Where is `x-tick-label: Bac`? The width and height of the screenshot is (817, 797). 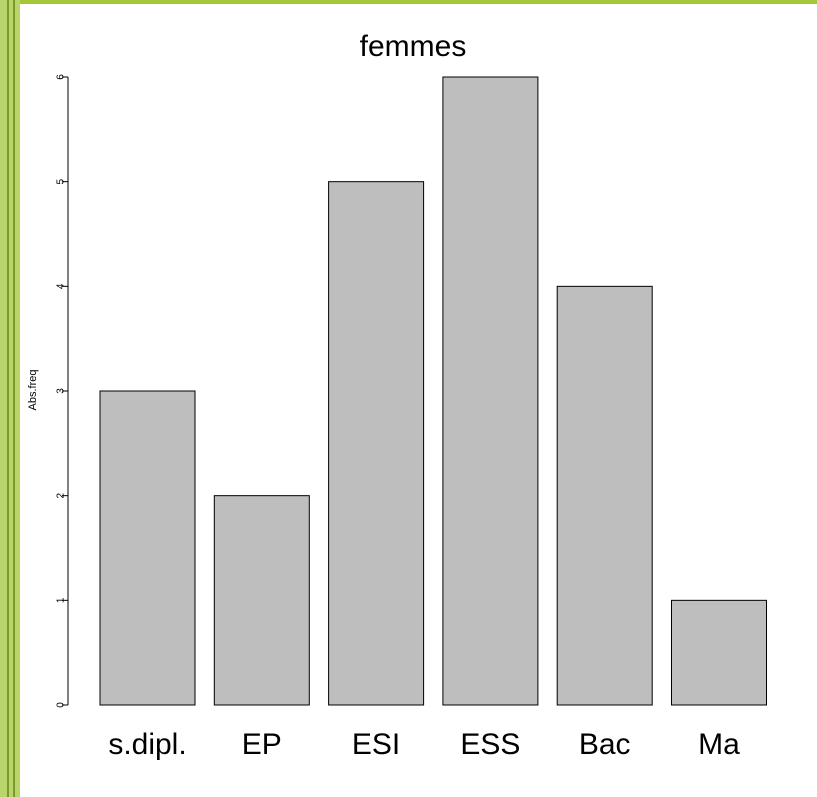
x-tick-label: Bac is located at coordinates (605, 744).